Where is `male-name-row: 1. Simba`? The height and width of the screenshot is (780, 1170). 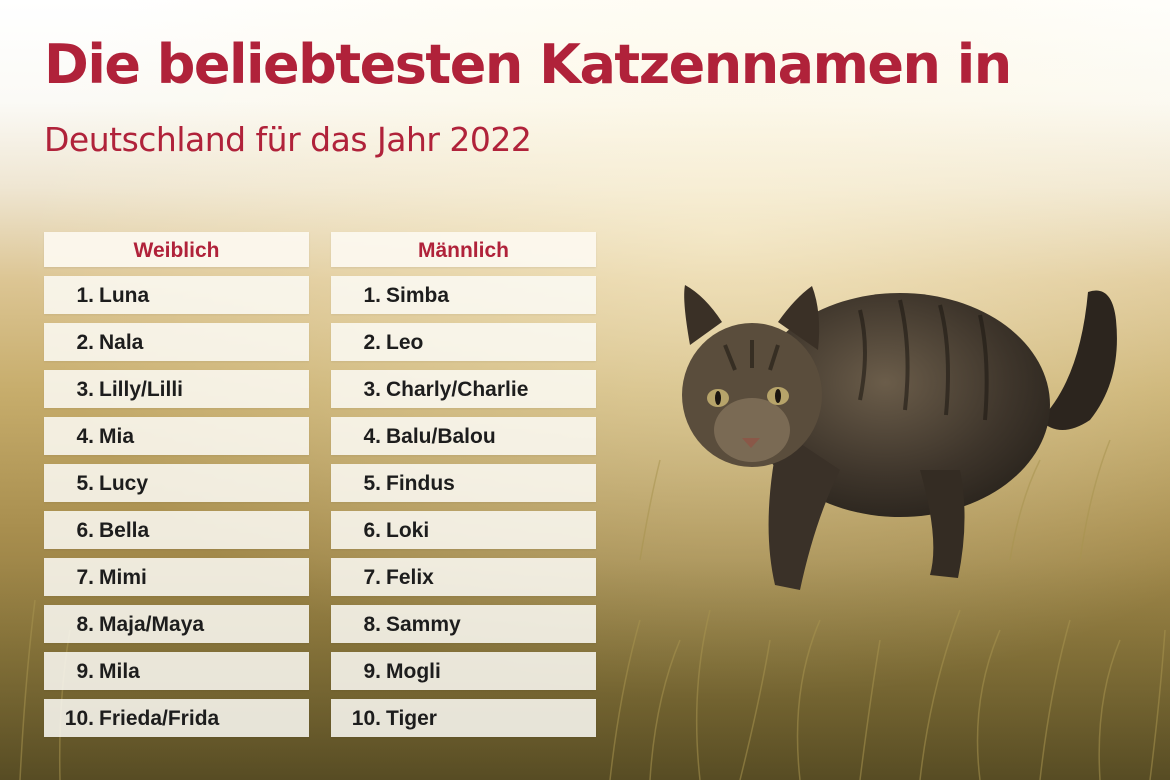 male-name-row: 1. Simba is located at coordinates (463, 295).